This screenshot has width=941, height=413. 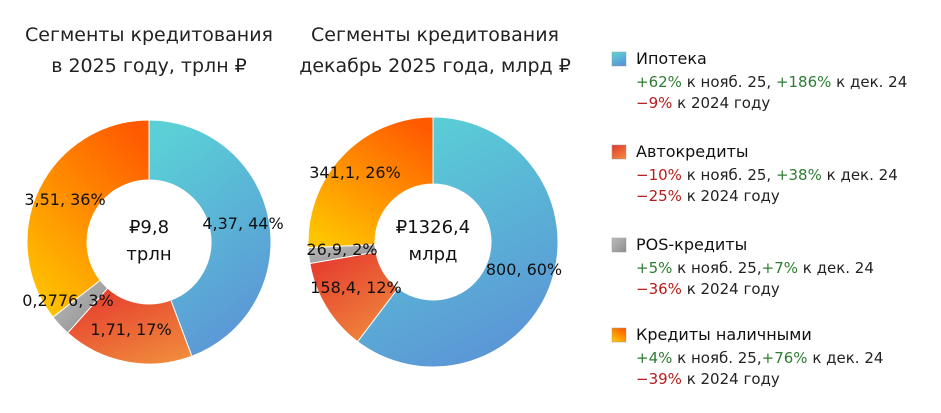 What do you see at coordinates (724, 334) in the screenshot?
I see `legend-name: Кредиты наличными` at bounding box center [724, 334].